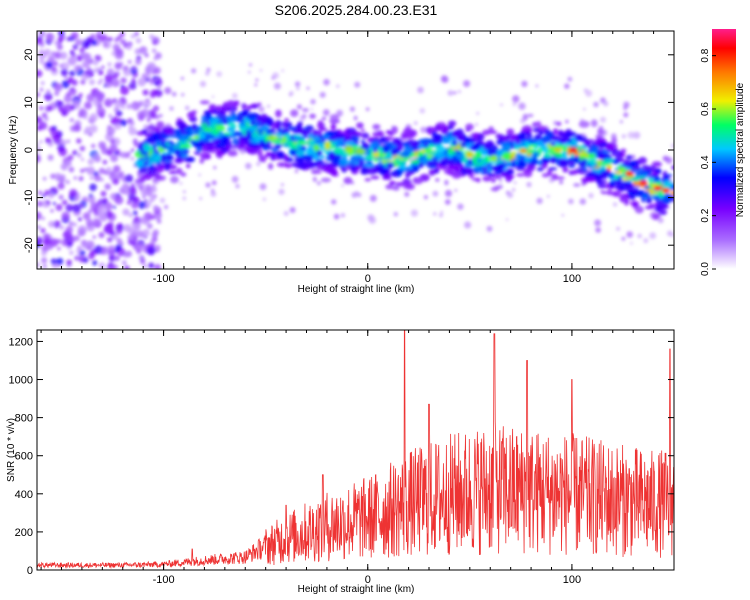  I want to click on y-tick-label: 10, so click(29, 102).